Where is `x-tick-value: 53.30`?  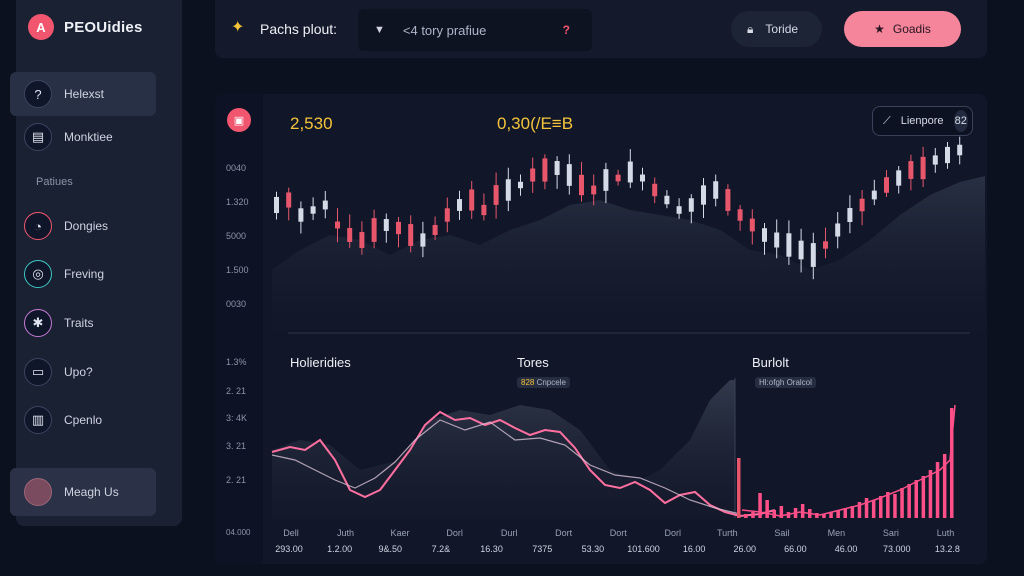 x-tick-value: 53.30 is located at coordinates (593, 549).